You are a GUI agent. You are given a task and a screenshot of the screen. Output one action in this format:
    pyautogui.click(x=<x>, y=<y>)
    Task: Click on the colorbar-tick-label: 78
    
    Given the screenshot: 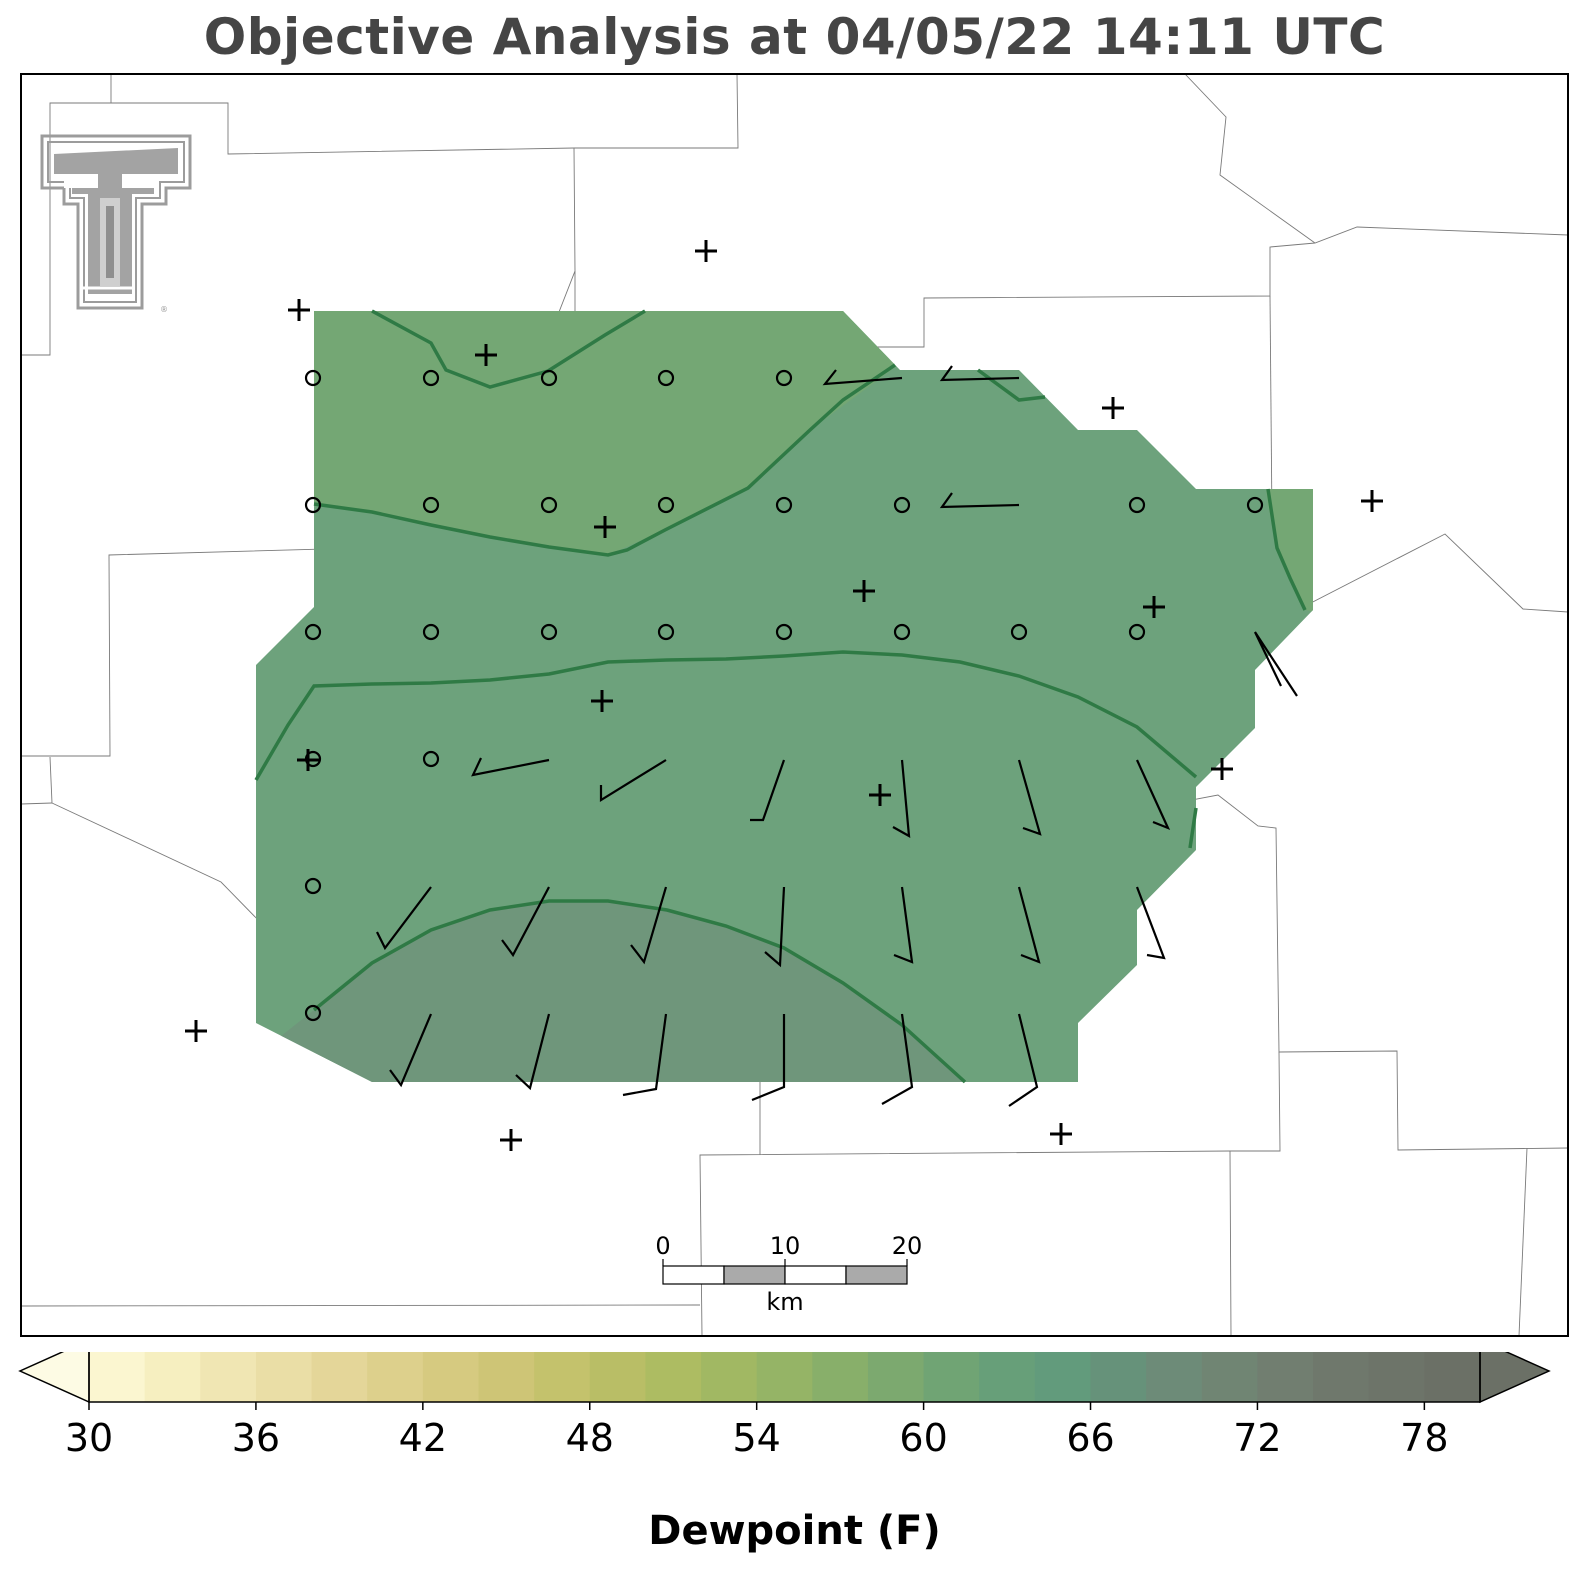 What is the action you would take?
    pyautogui.click(x=1424, y=1438)
    